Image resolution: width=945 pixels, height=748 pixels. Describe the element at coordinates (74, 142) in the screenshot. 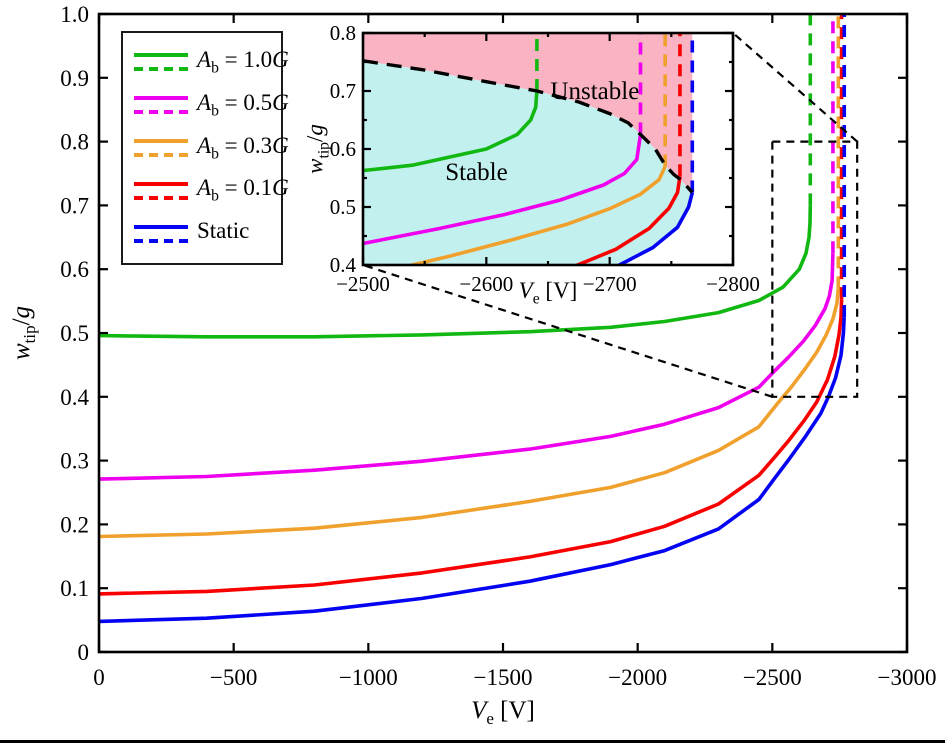

I see `y-tick-label: 0.8` at that location.